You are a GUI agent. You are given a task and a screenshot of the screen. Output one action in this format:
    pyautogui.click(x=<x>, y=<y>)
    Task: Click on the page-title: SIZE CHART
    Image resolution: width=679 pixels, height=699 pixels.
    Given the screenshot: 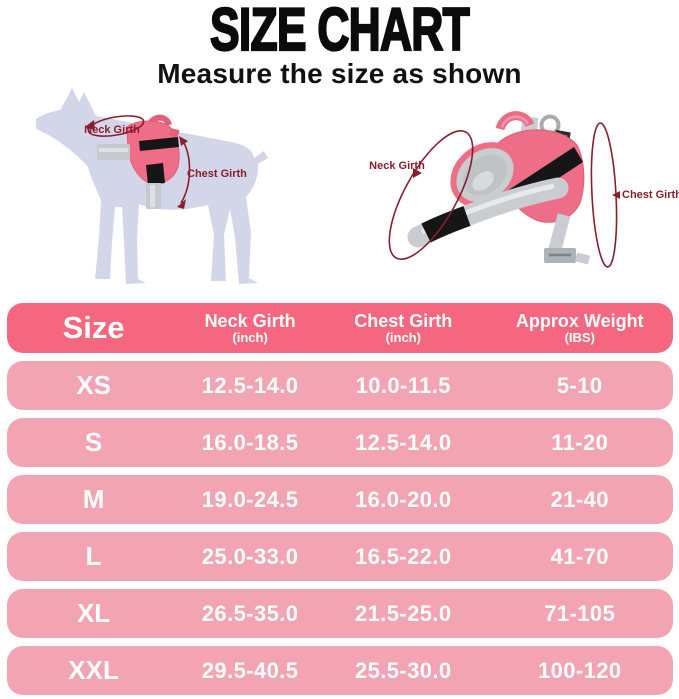 What is the action you would take?
    pyautogui.click(x=339, y=31)
    